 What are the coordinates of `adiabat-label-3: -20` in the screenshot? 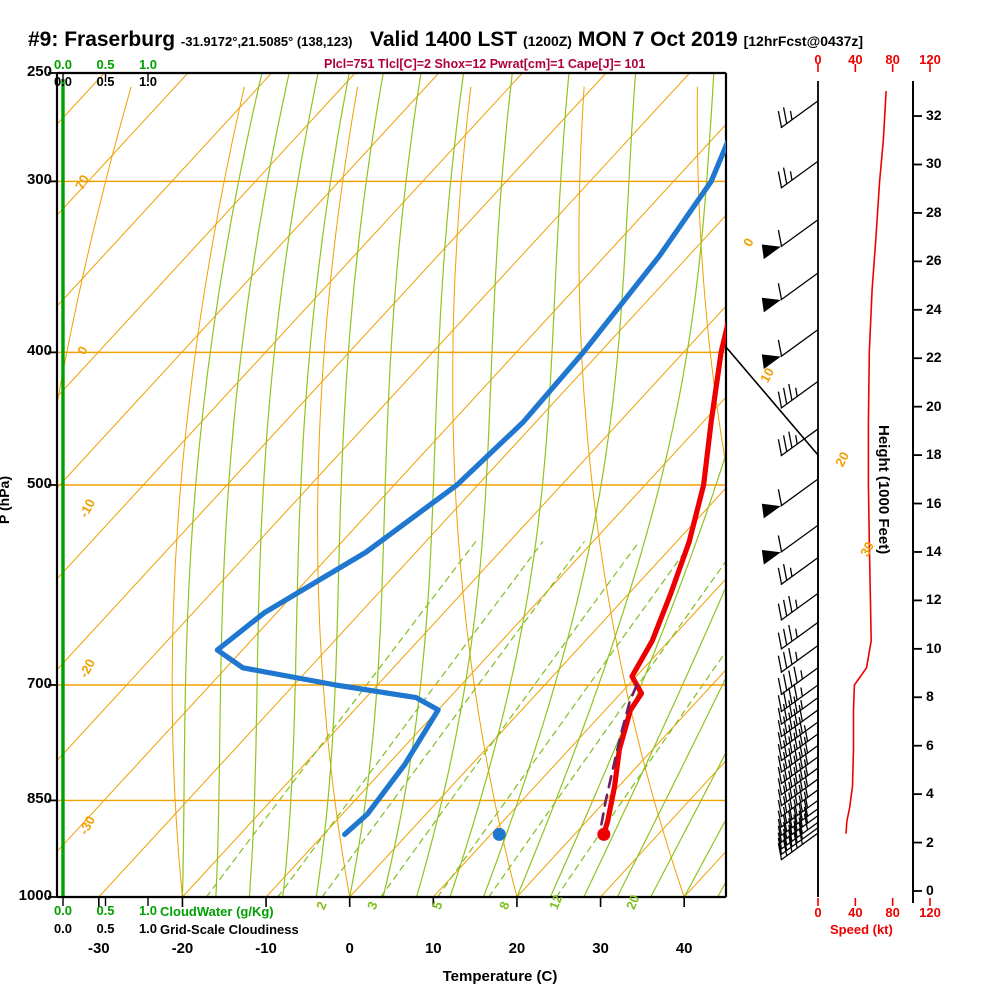 It's located at (87, 668).